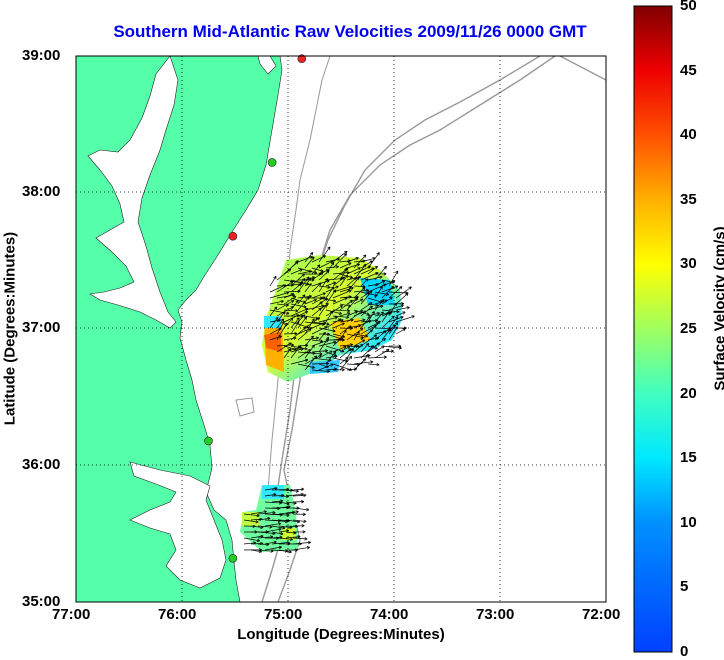 This screenshot has width=724, height=660. Describe the element at coordinates (688, 522) in the screenshot. I see `colorbar-tick-label: 10` at that location.